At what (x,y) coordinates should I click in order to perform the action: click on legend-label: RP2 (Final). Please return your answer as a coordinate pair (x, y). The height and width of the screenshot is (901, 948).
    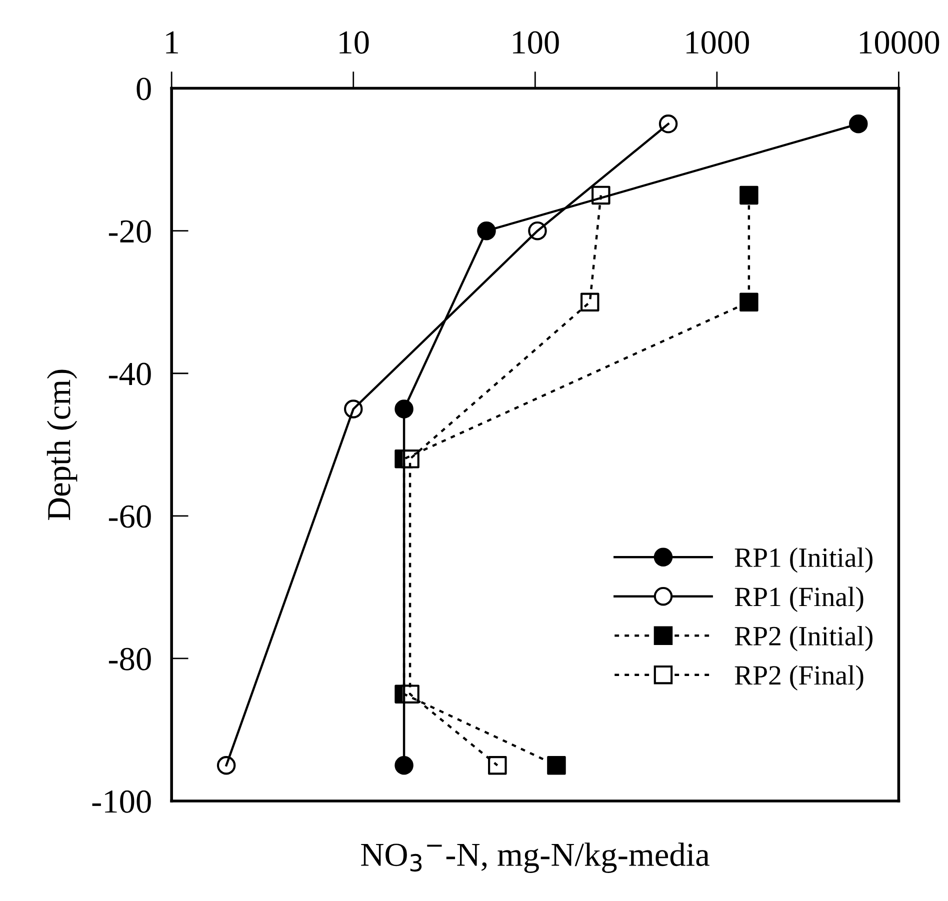
    Looking at the image, I should click on (799, 677).